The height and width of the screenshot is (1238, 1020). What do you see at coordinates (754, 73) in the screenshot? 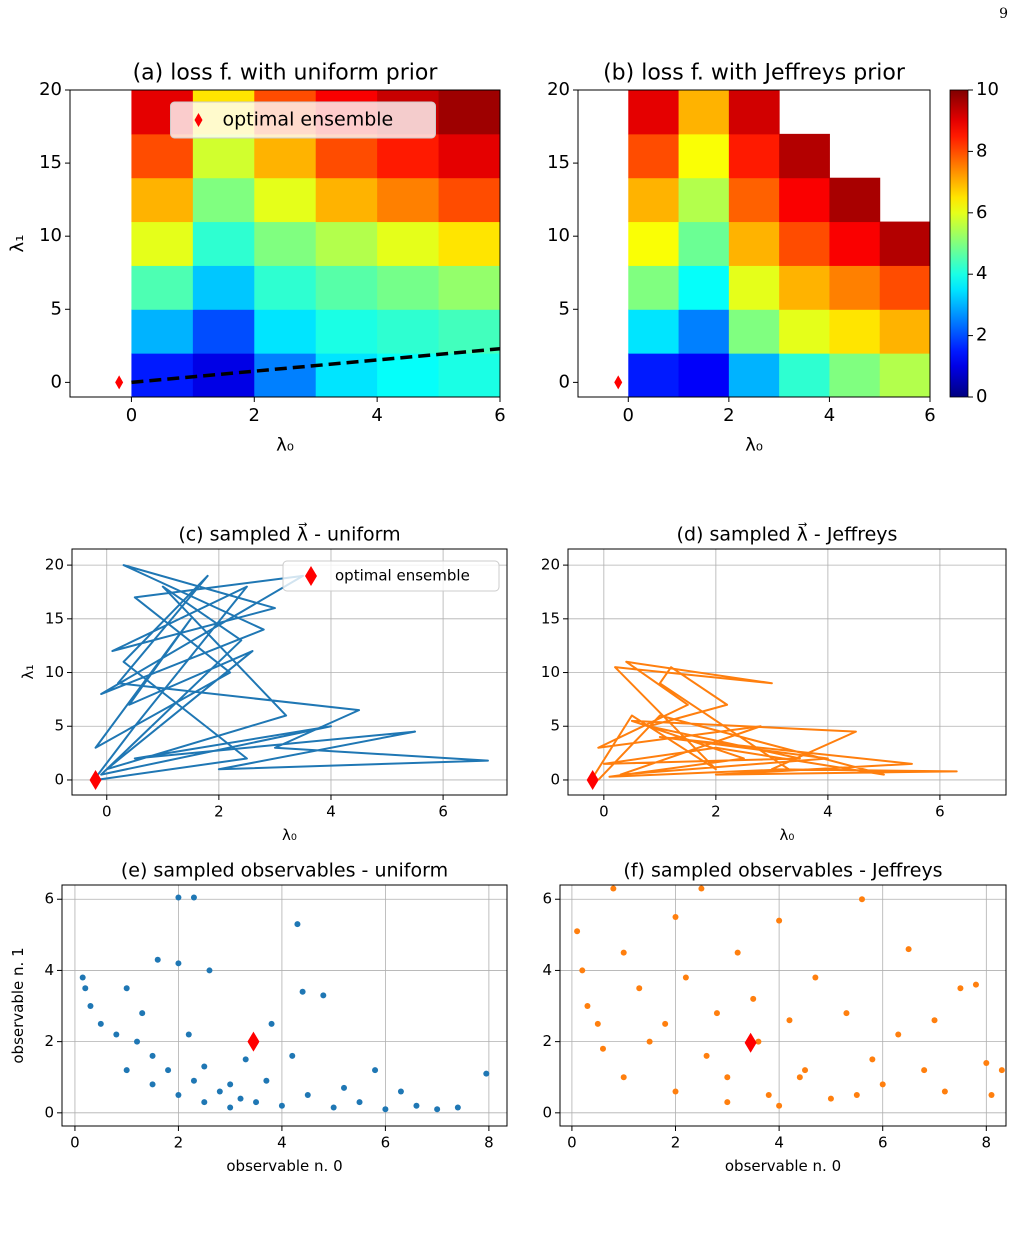
I see `chart-title: (b) loss f. with Jeffreys prior` at bounding box center [754, 73].